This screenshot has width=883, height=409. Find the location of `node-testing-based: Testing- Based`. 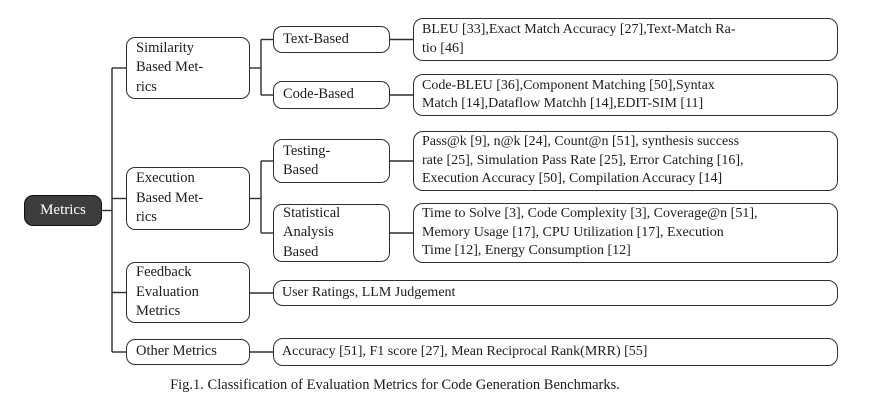

node-testing-based: Testing- Based is located at coordinates (331, 161).